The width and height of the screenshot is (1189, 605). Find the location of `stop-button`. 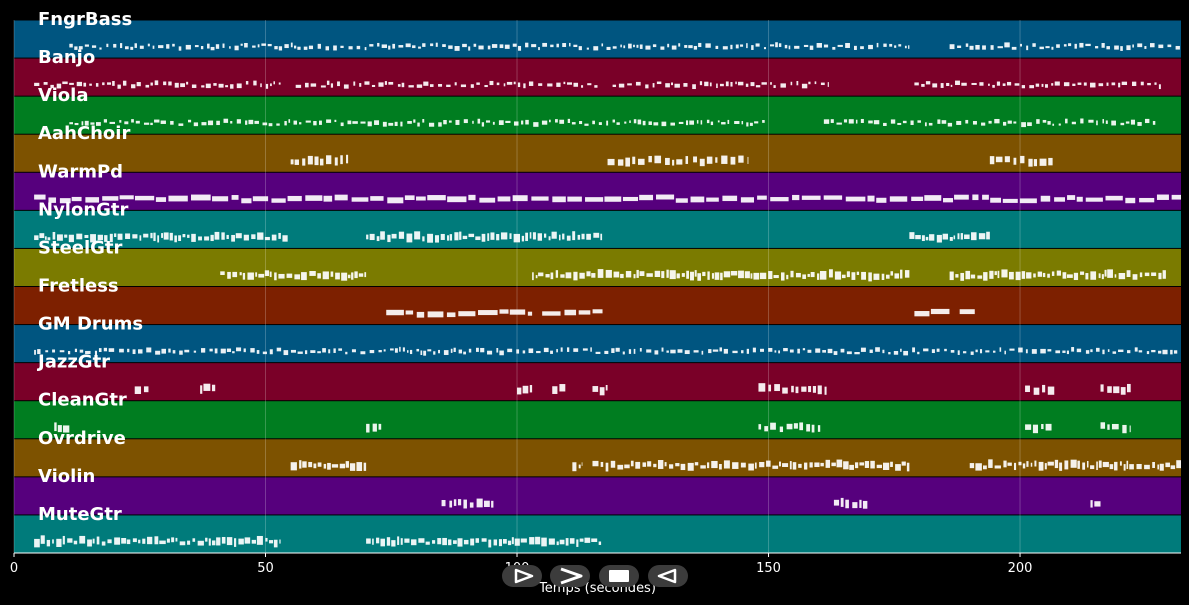

stop-button is located at coordinates (619, 576).